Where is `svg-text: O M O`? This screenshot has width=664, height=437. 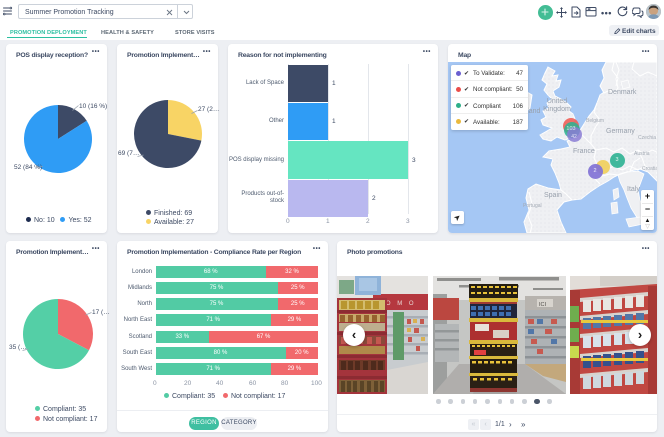
svg-text: O M O is located at coordinates (401, 304).